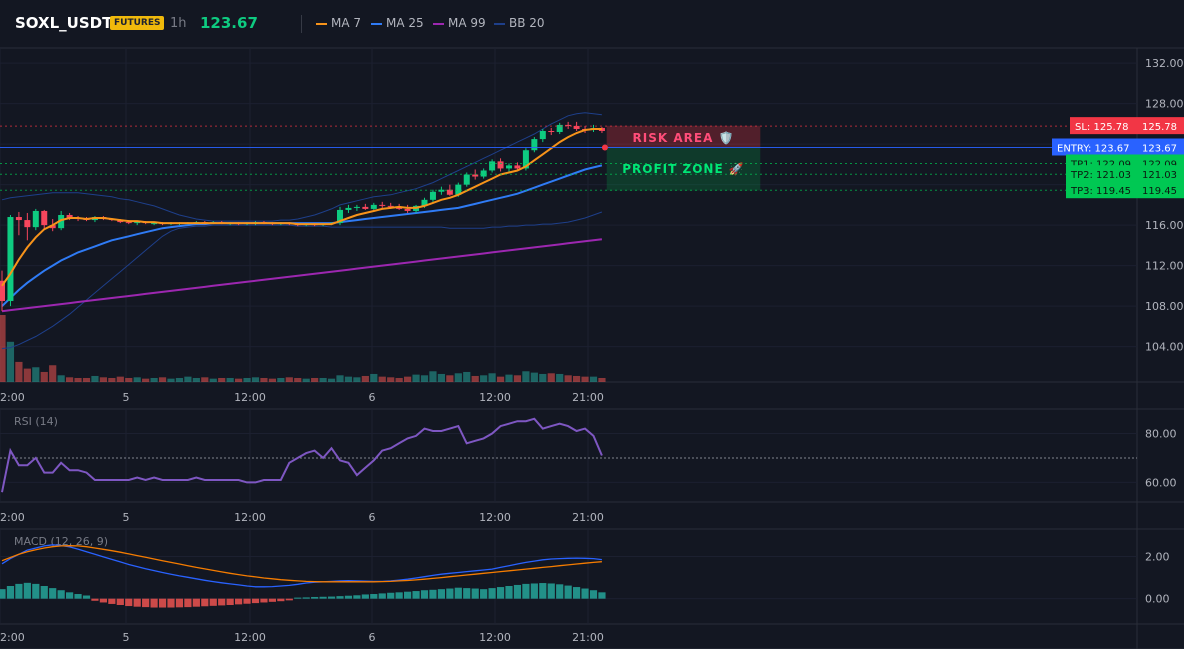  I want to click on legend-bb20: BB 20, so click(519, 23).